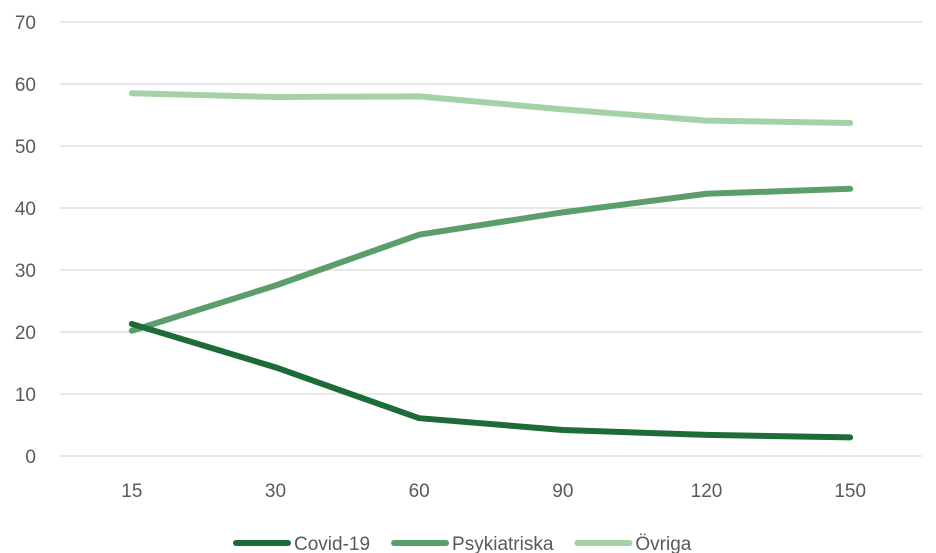  I want to click on legend-label-covid-19: Covid-19, so click(332, 543).